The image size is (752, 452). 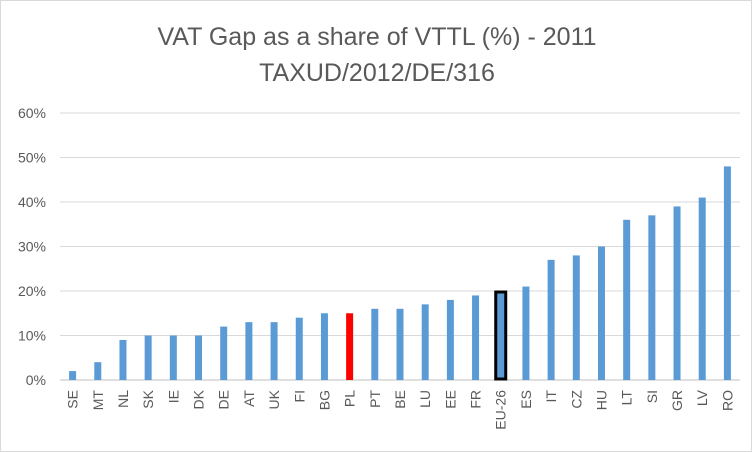 I want to click on x-tick-label: PT, so click(x=375, y=399).